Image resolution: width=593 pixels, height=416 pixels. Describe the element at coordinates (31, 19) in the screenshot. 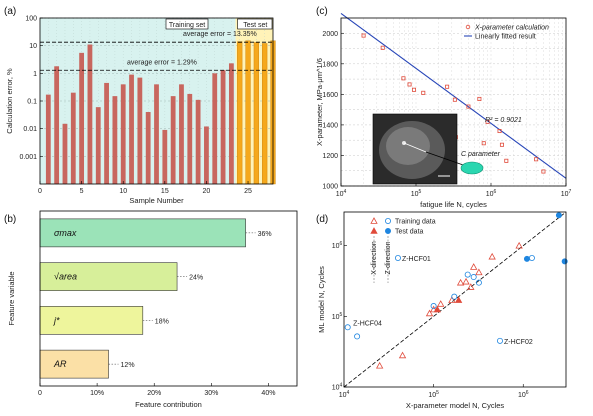

I see `y-tick-label: 100` at that location.